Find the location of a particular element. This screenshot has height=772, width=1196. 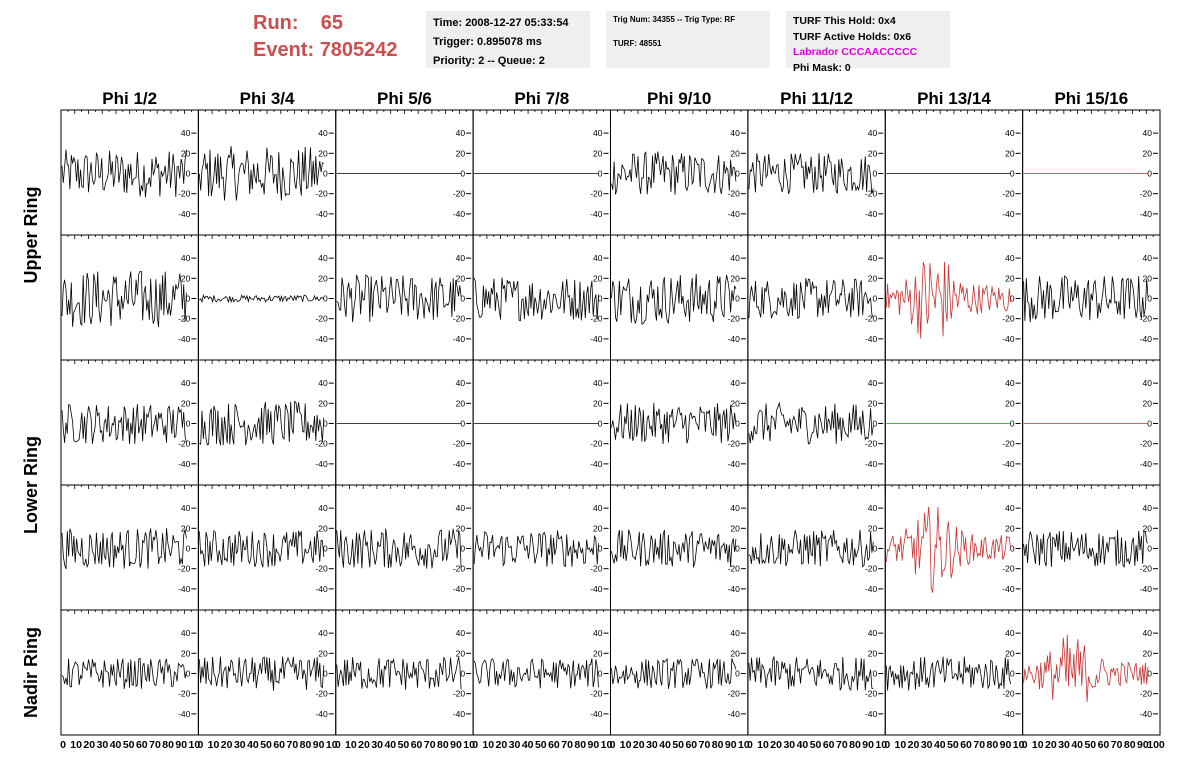

x-tick-label: 100 is located at coordinates (1156, 745).